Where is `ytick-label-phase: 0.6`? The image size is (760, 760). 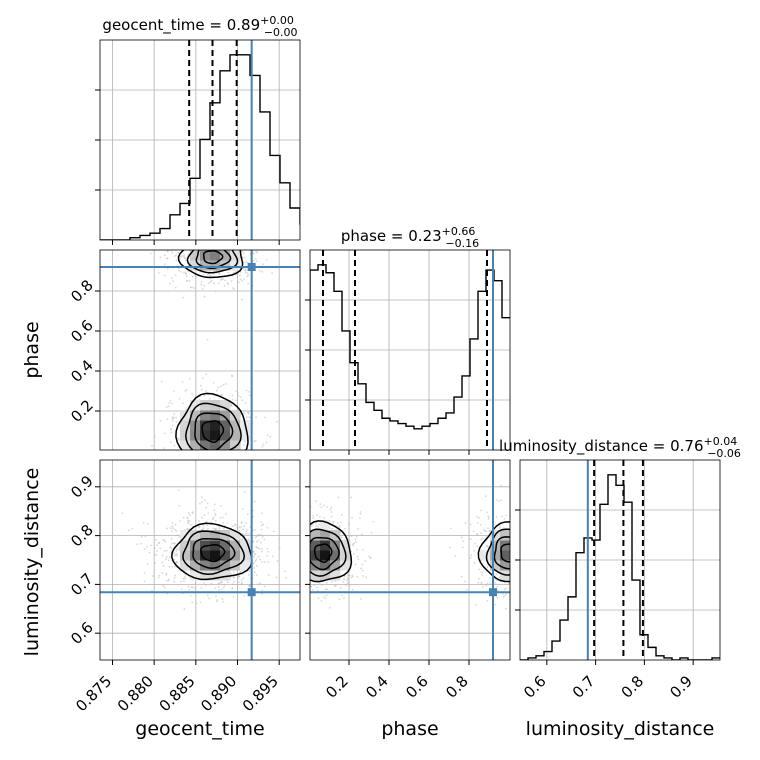
ytick-label-phase: 0.6 is located at coordinates (82, 331).